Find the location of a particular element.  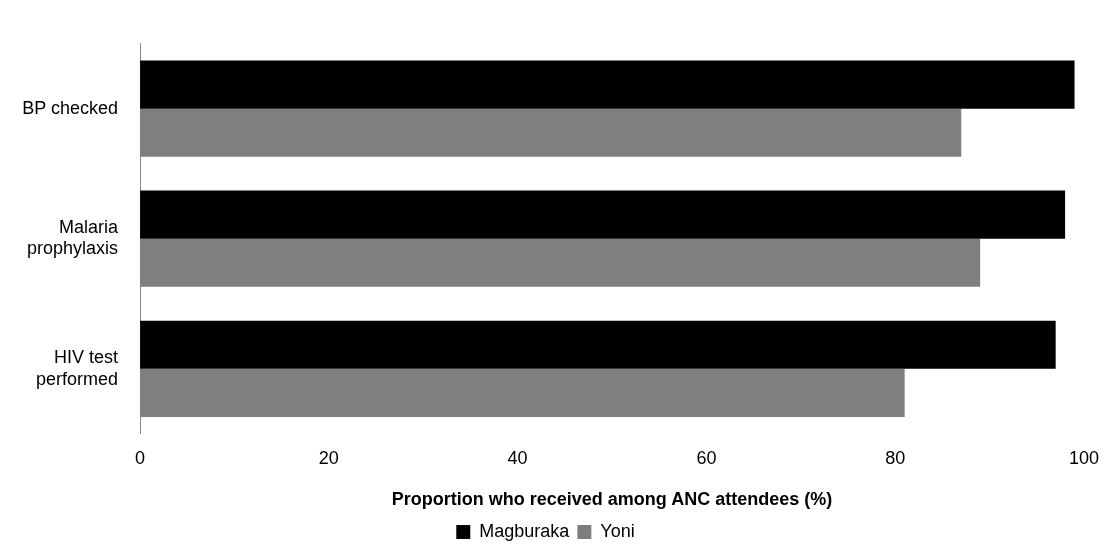

x-tick-label: 100 is located at coordinates (1084, 457).